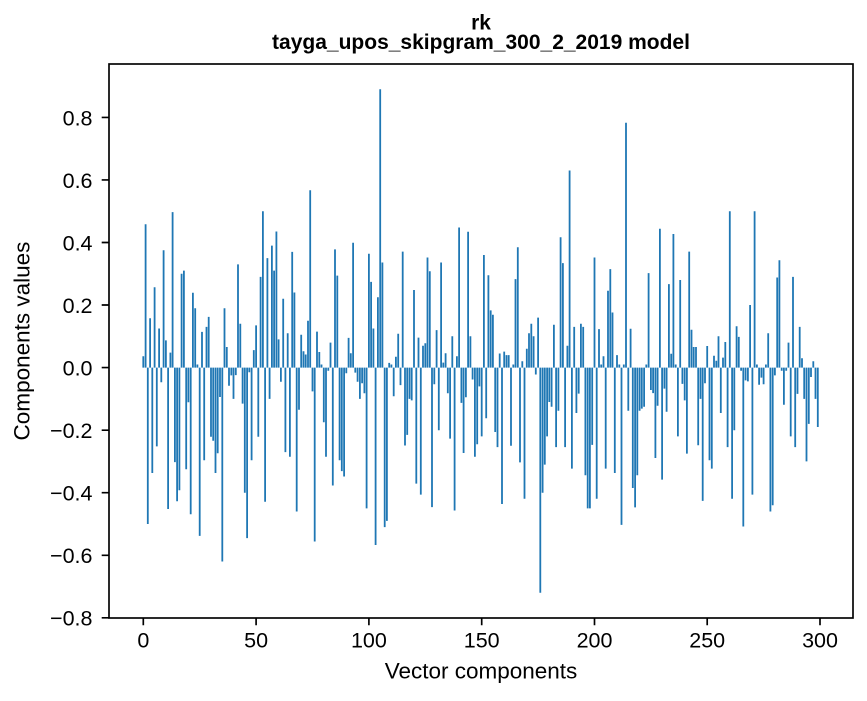  What do you see at coordinates (22, 341) in the screenshot?
I see `svg-text: Components values` at bounding box center [22, 341].